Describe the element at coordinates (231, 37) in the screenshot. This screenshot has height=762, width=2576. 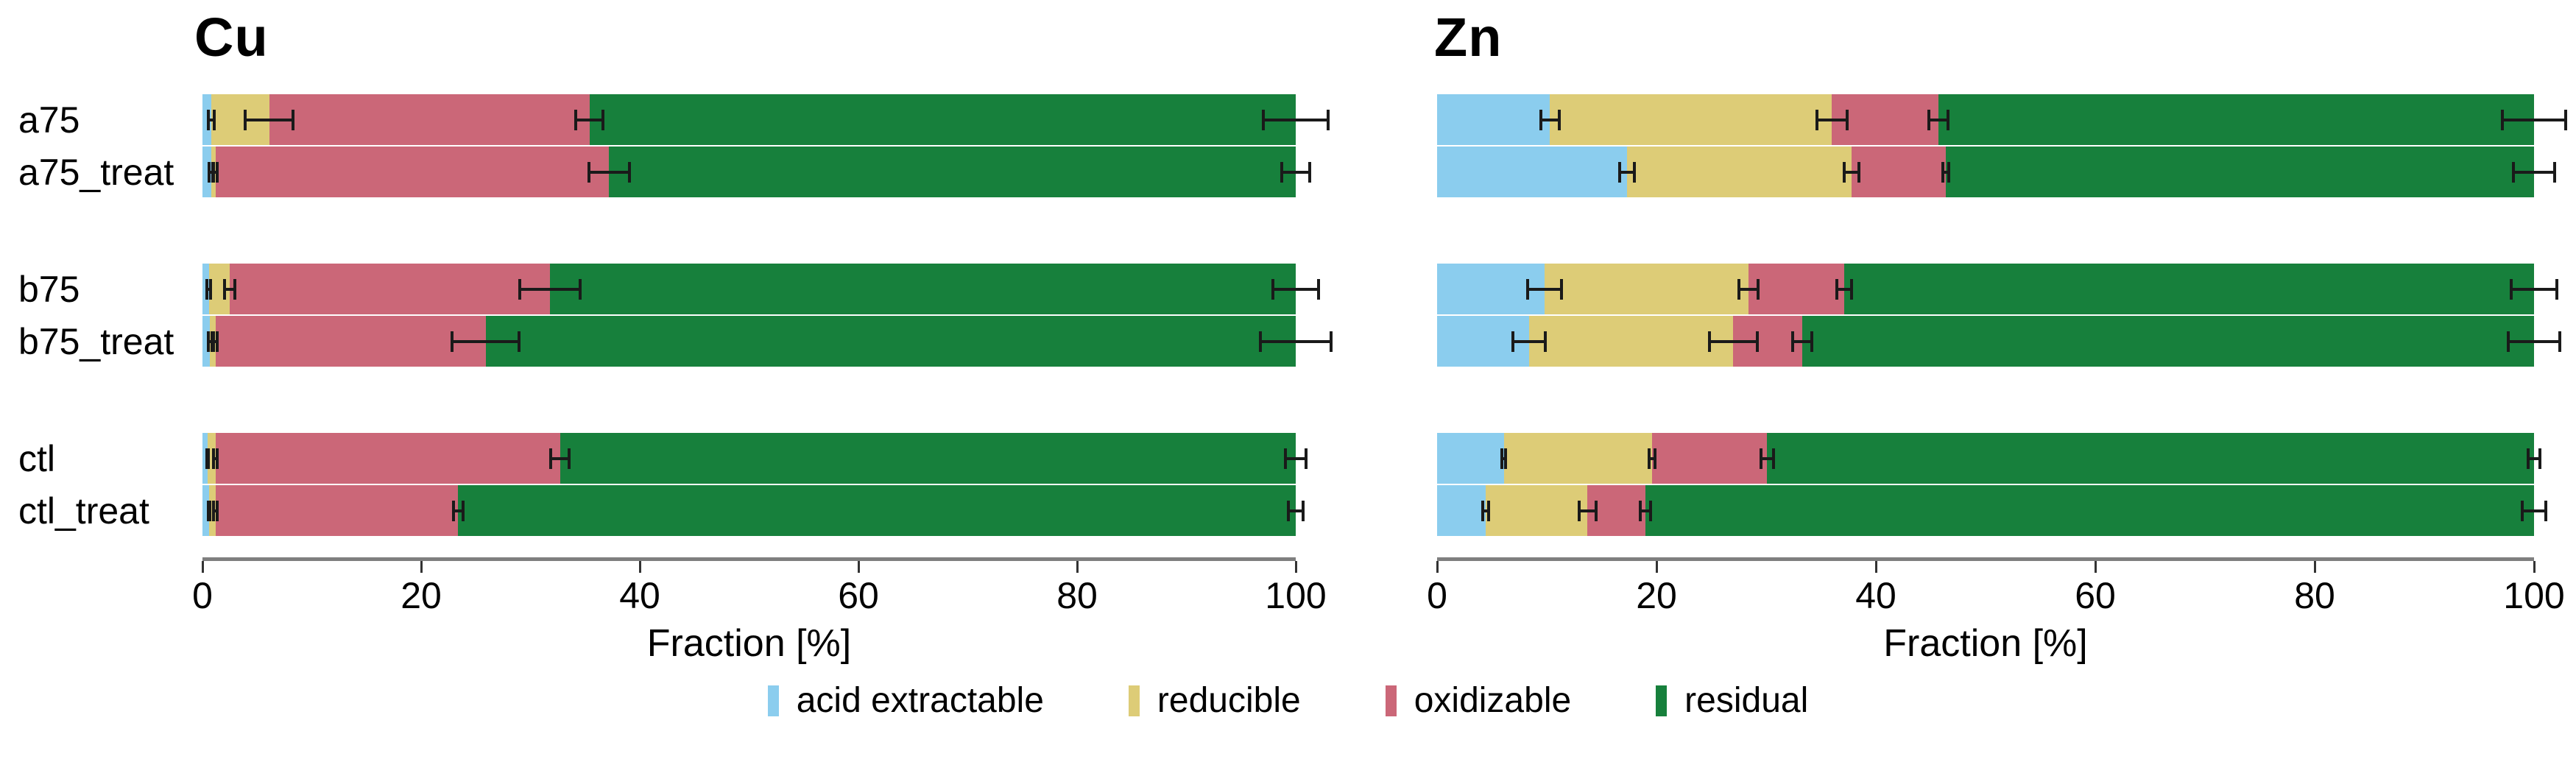
I see `chart-title-cu: Cu` at that location.